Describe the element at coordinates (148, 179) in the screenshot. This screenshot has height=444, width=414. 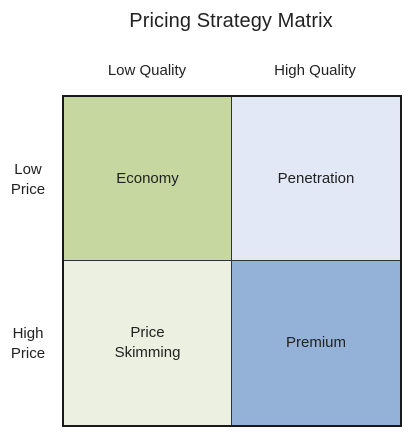
I see `cell-economy: Economy` at that location.